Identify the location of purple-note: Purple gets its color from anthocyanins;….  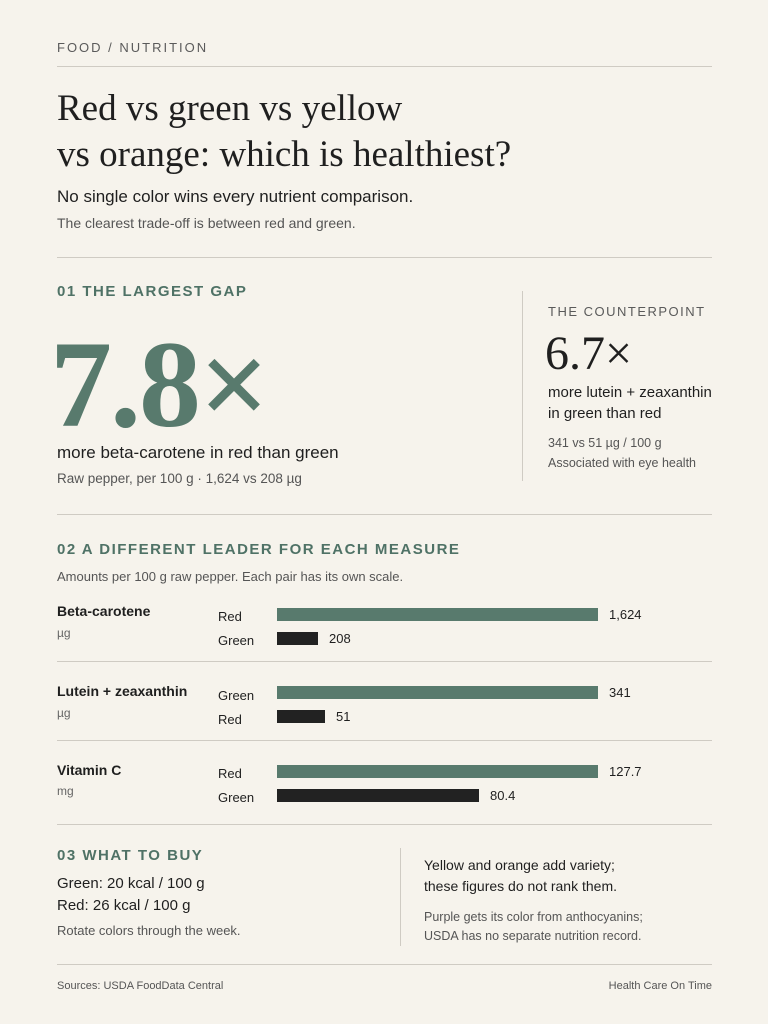
(574, 927).